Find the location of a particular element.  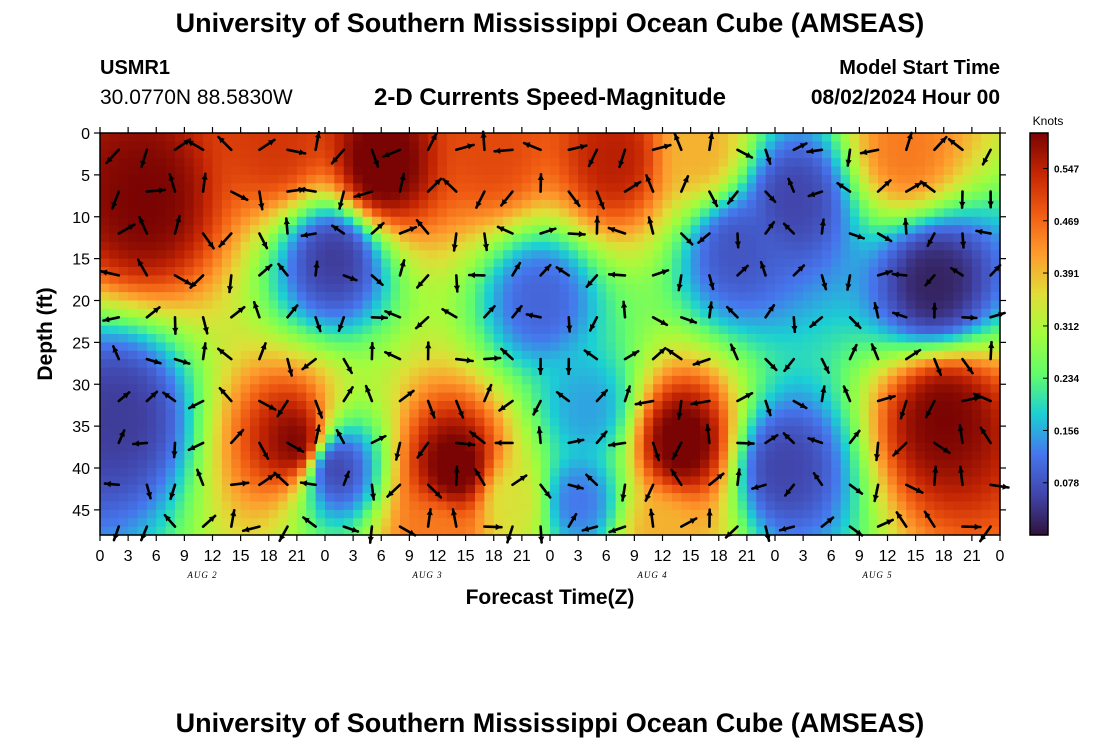

y-tick-label: 10 is located at coordinates (81, 218).